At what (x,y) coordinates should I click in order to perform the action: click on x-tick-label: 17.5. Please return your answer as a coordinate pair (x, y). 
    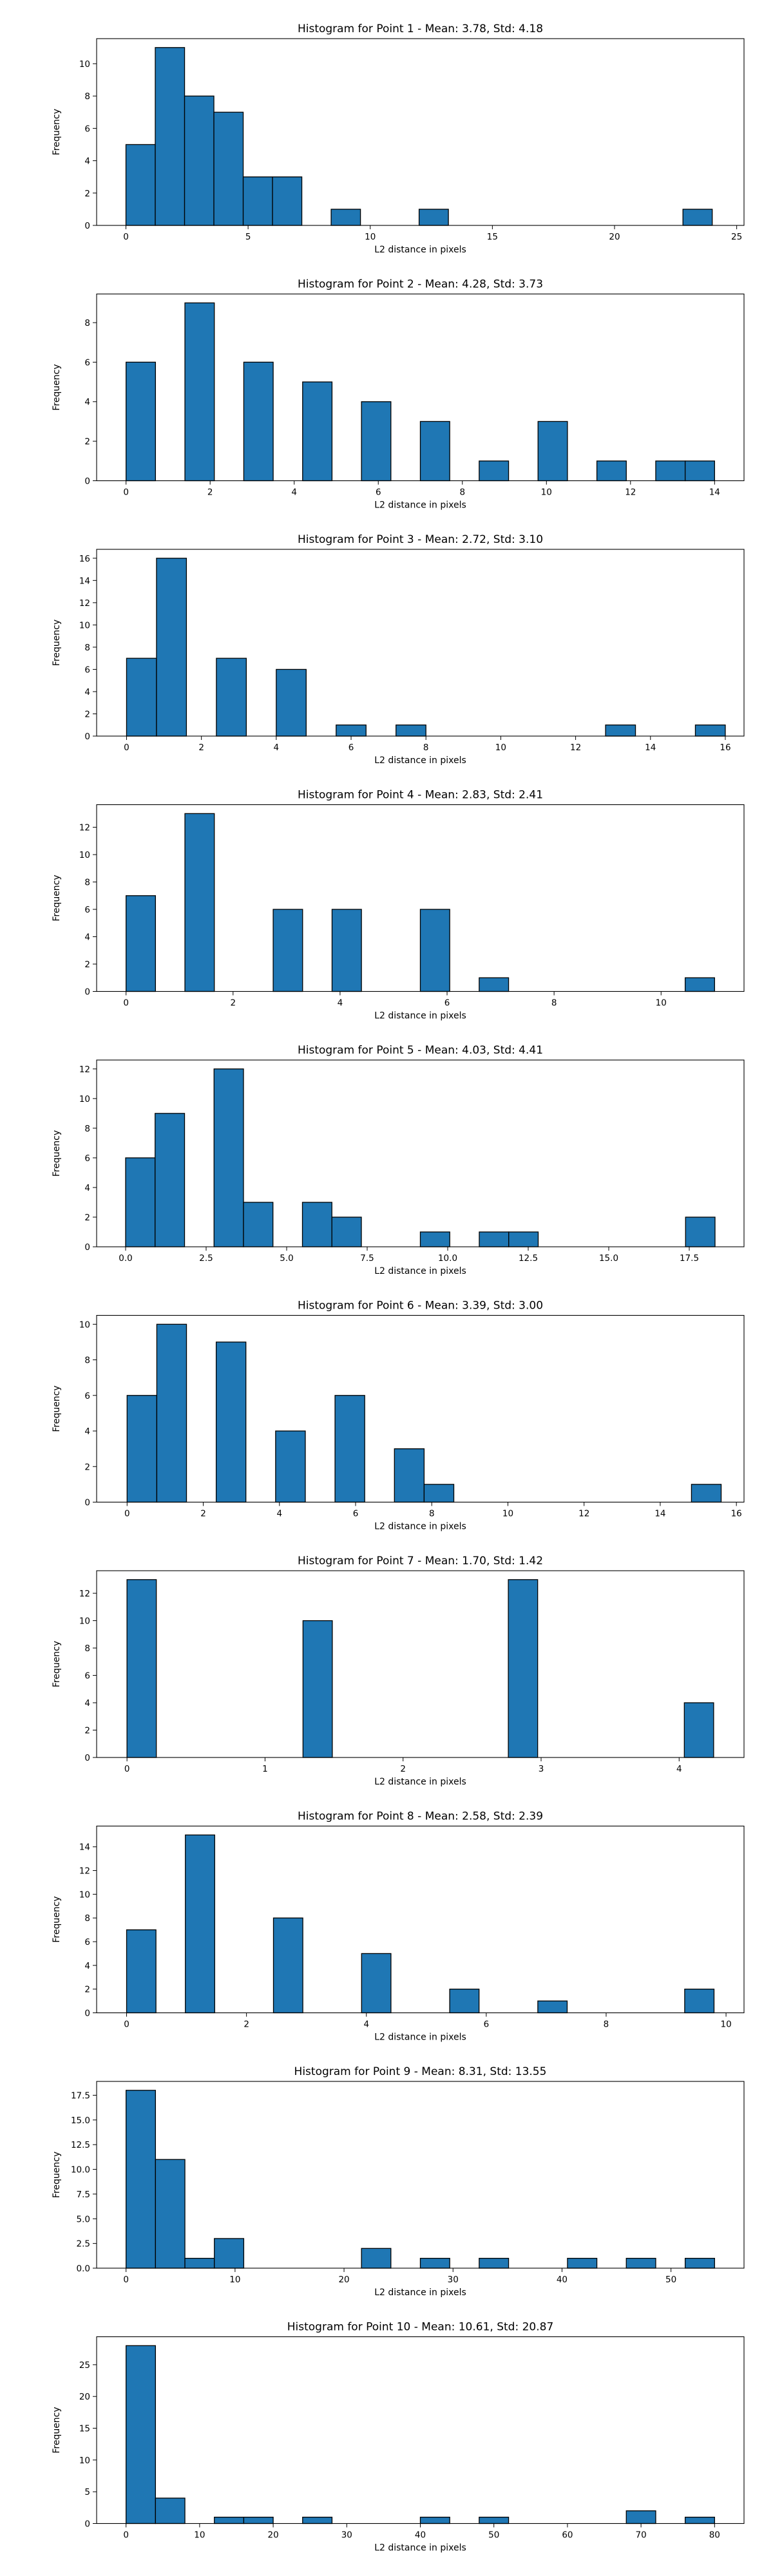
    Looking at the image, I should click on (689, 1258).